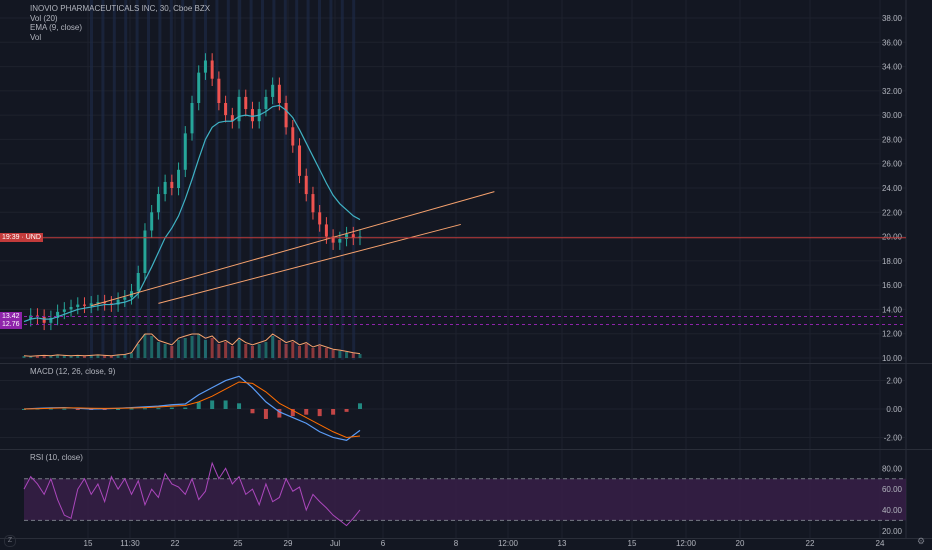 The image size is (932, 550). I want to click on price-y-tick-label: 26.00, so click(892, 164).